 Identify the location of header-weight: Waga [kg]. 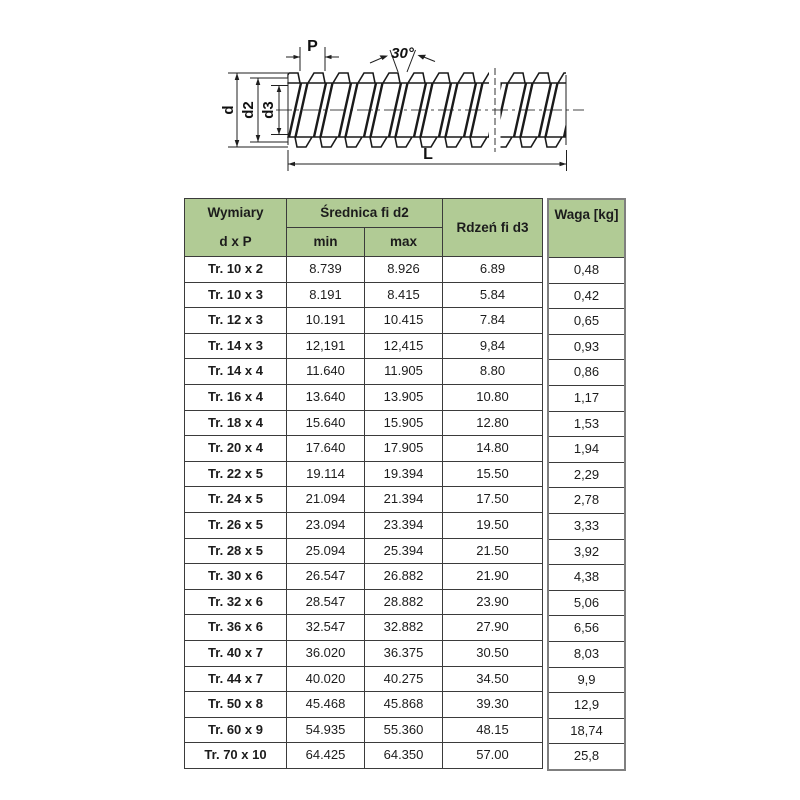
(586, 228).